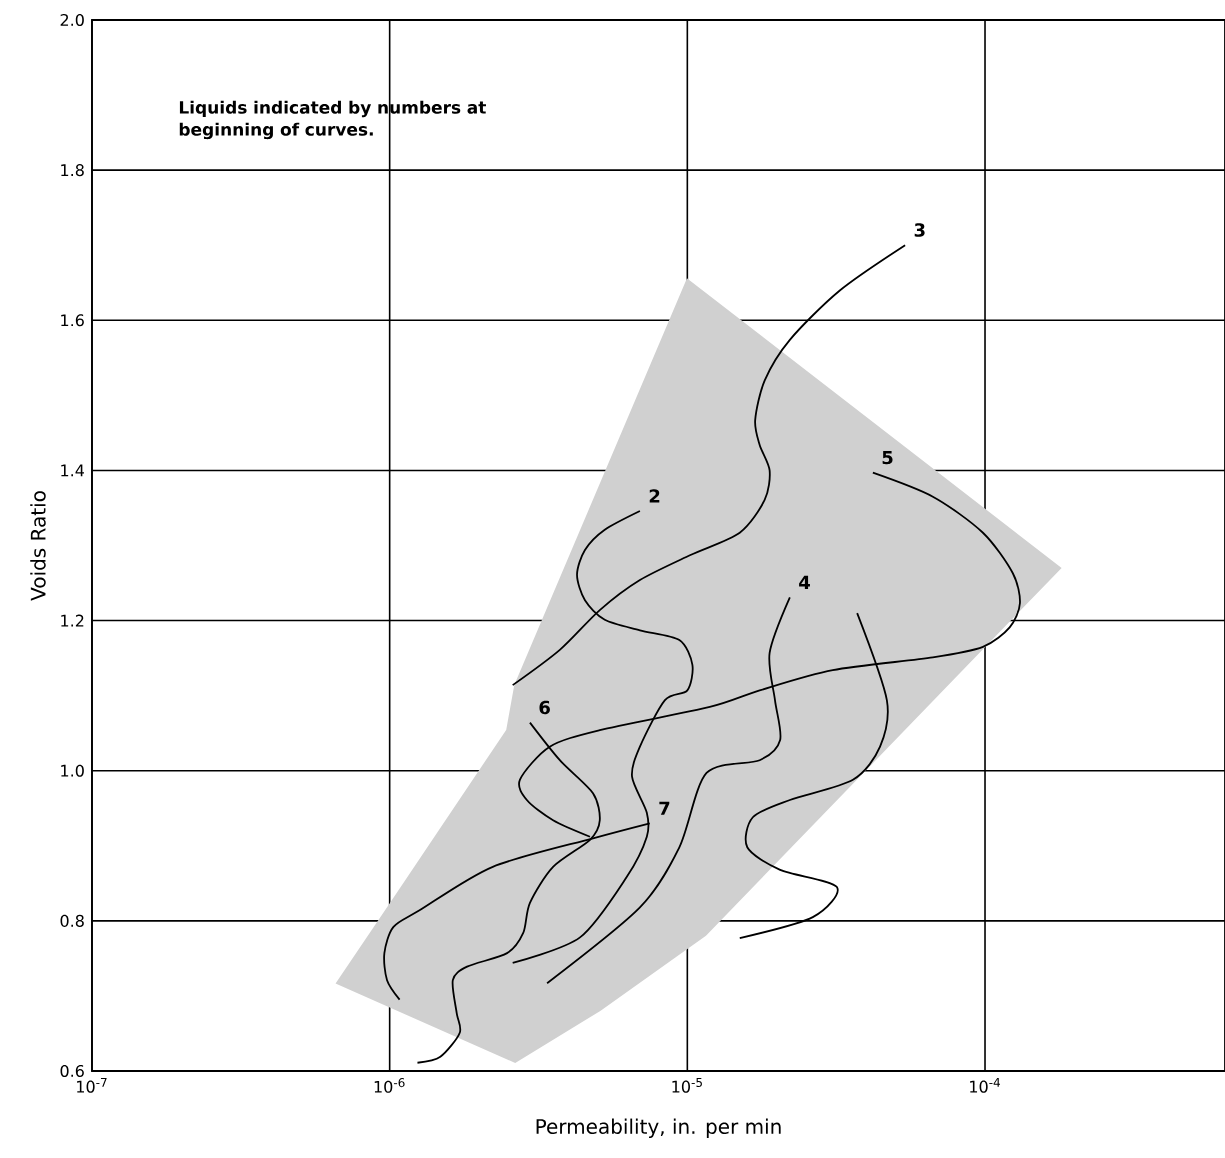 Image resolution: width=1225 pixels, height=1158 pixels. Describe the element at coordinates (654, 496) in the screenshot. I see `series-label: 2` at that location.